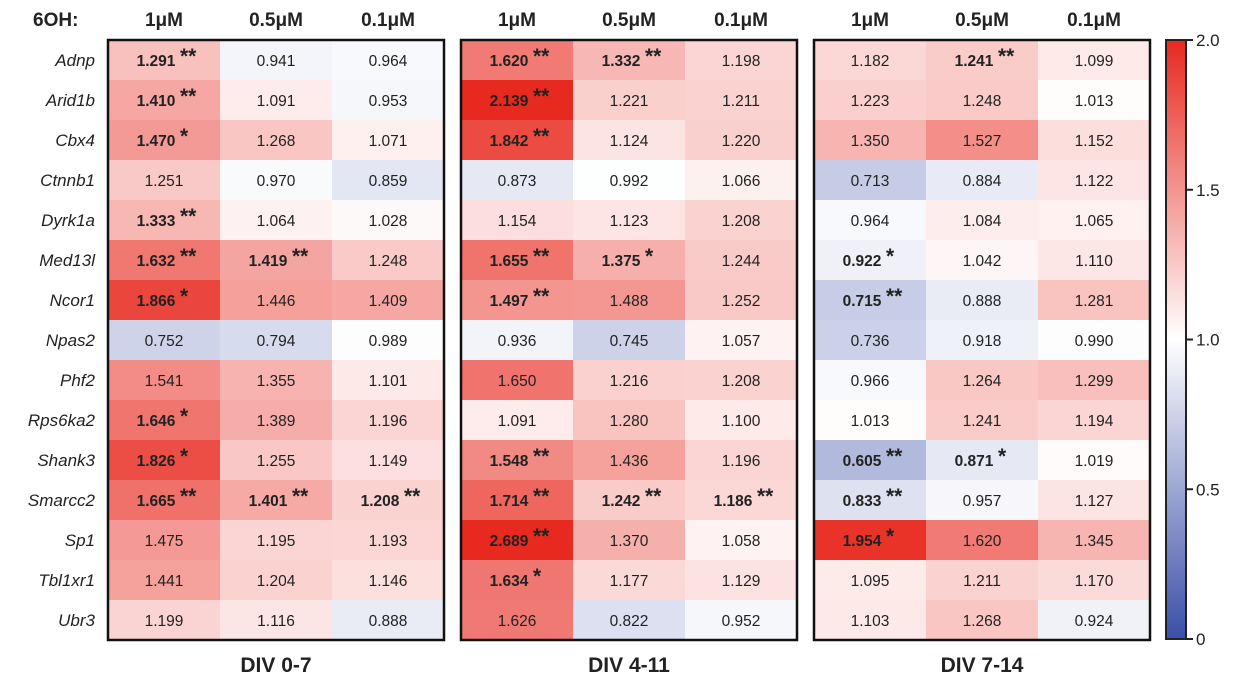 This screenshot has width=1233, height=679. I want to click on cell-value-label: 1.646, so click(156, 421).